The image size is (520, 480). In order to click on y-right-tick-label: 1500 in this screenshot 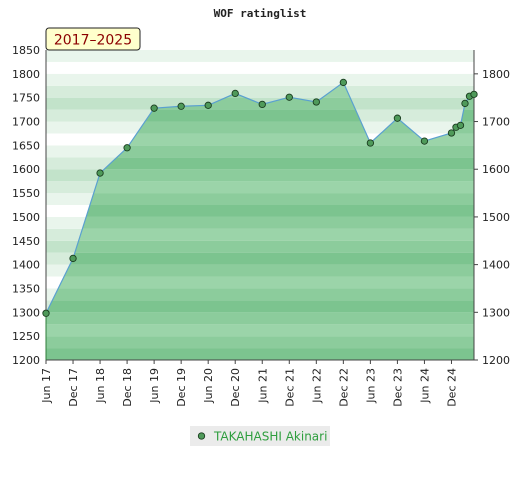, I will do `click(496, 217)`.